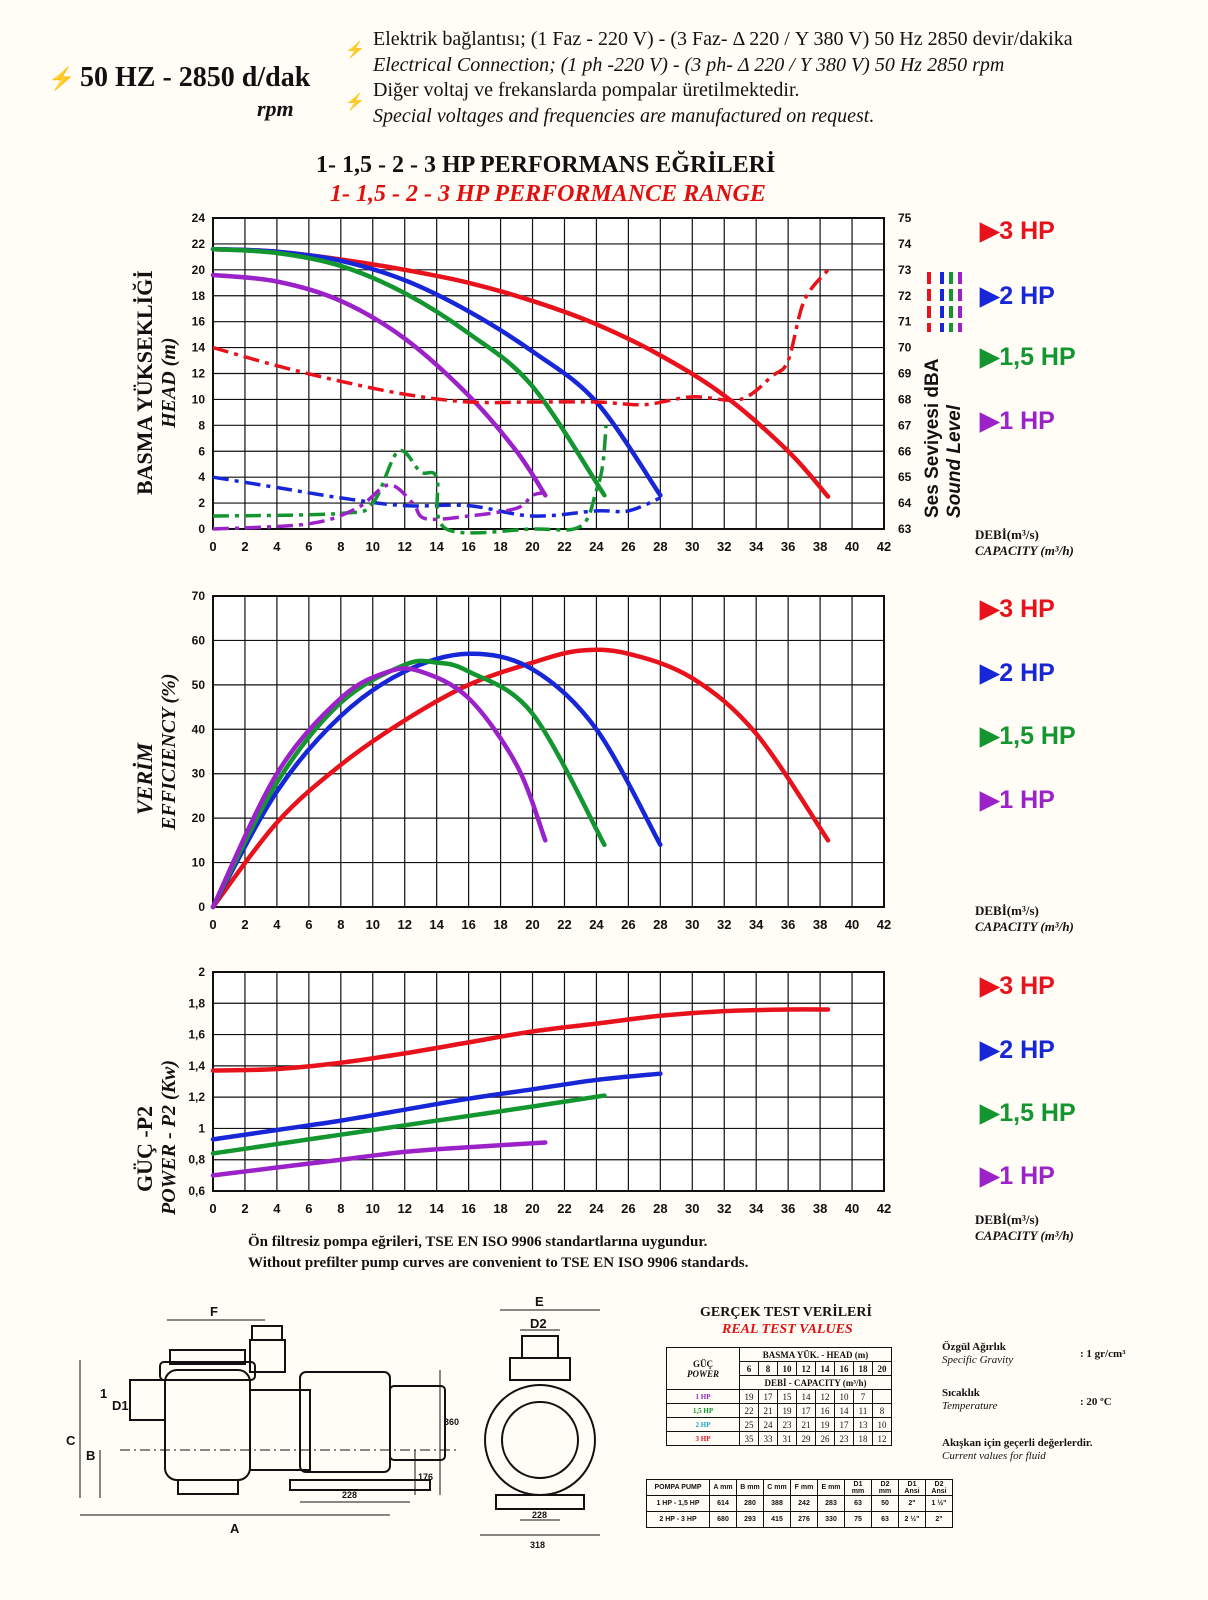  What do you see at coordinates (235, 1528) in the screenshot?
I see `dim-A: A` at bounding box center [235, 1528].